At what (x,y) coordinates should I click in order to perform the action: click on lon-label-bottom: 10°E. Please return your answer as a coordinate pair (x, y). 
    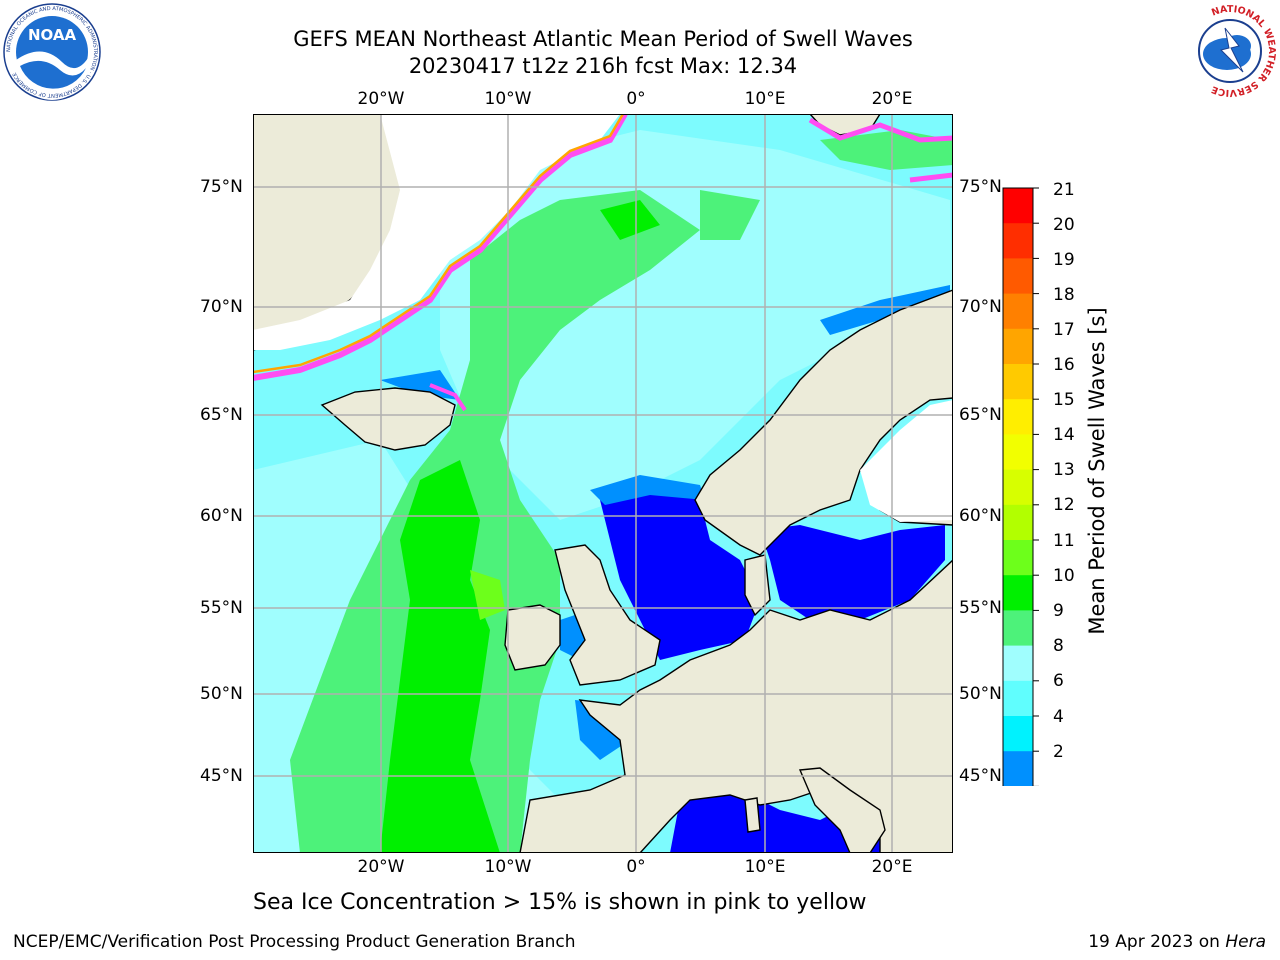
    Looking at the image, I should click on (765, 867).